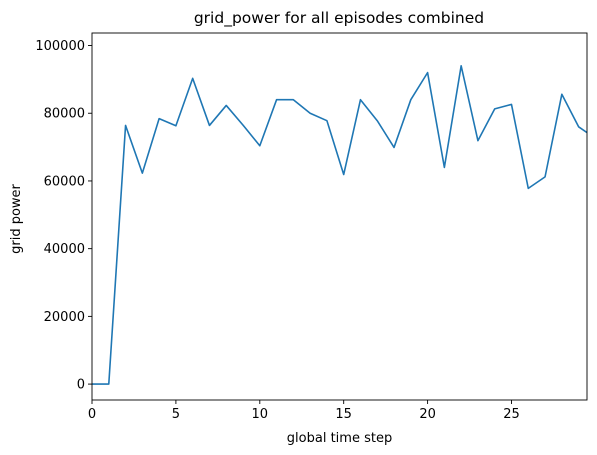 This screenshot has width=597, height=455. Describe the element at coordinates (60, 46) in the screenshot. I see `y-tick-label: 100000` at that location.